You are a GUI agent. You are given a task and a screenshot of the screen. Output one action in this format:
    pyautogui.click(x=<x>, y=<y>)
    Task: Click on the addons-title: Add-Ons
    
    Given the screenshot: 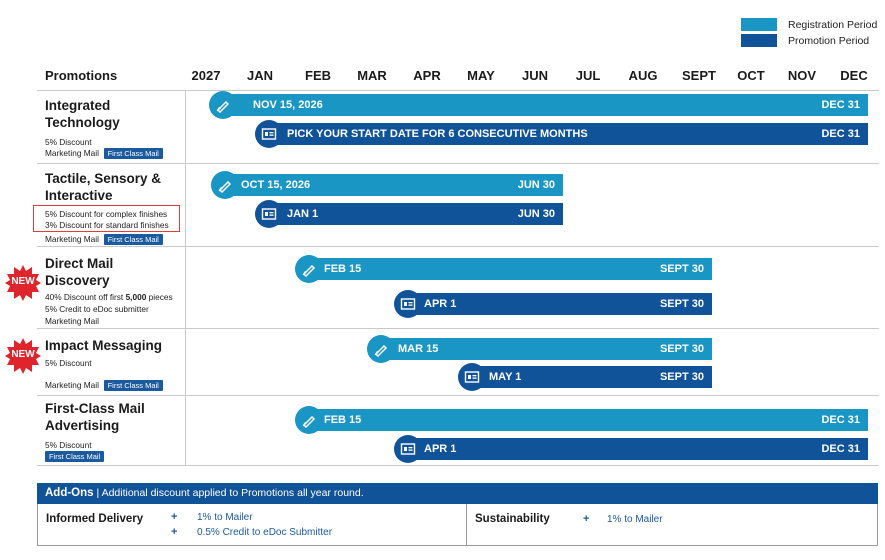 What is the action you would take?
    pyautogui.click(x=69, y=493)
    